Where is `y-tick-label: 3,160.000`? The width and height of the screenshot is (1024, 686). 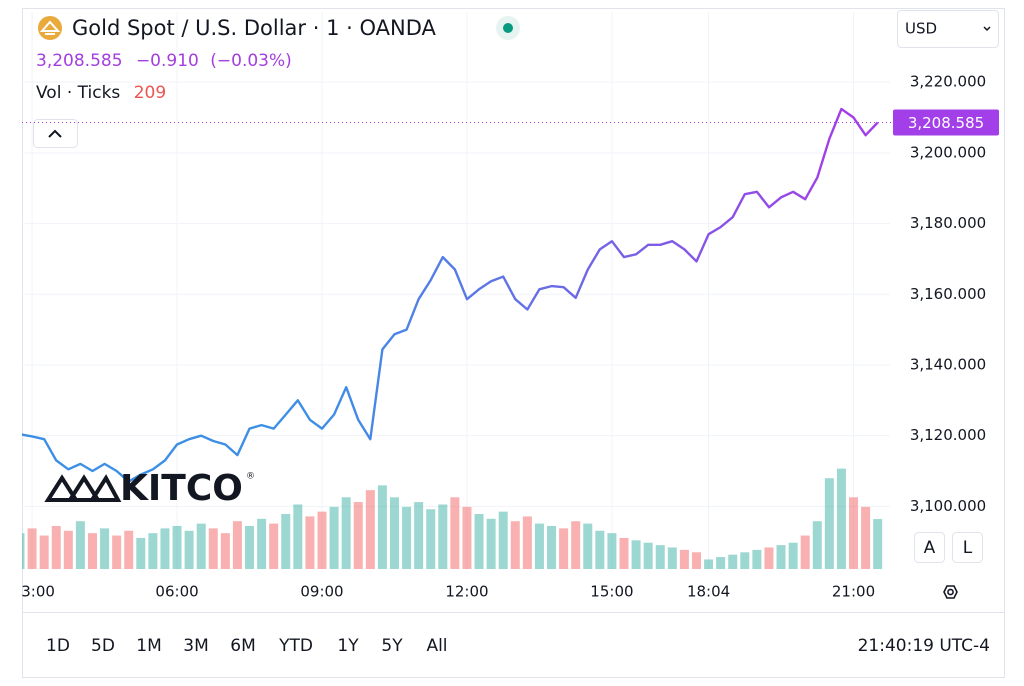 y-tick-label: 3,160.000 is located at coordinates (948, 294).